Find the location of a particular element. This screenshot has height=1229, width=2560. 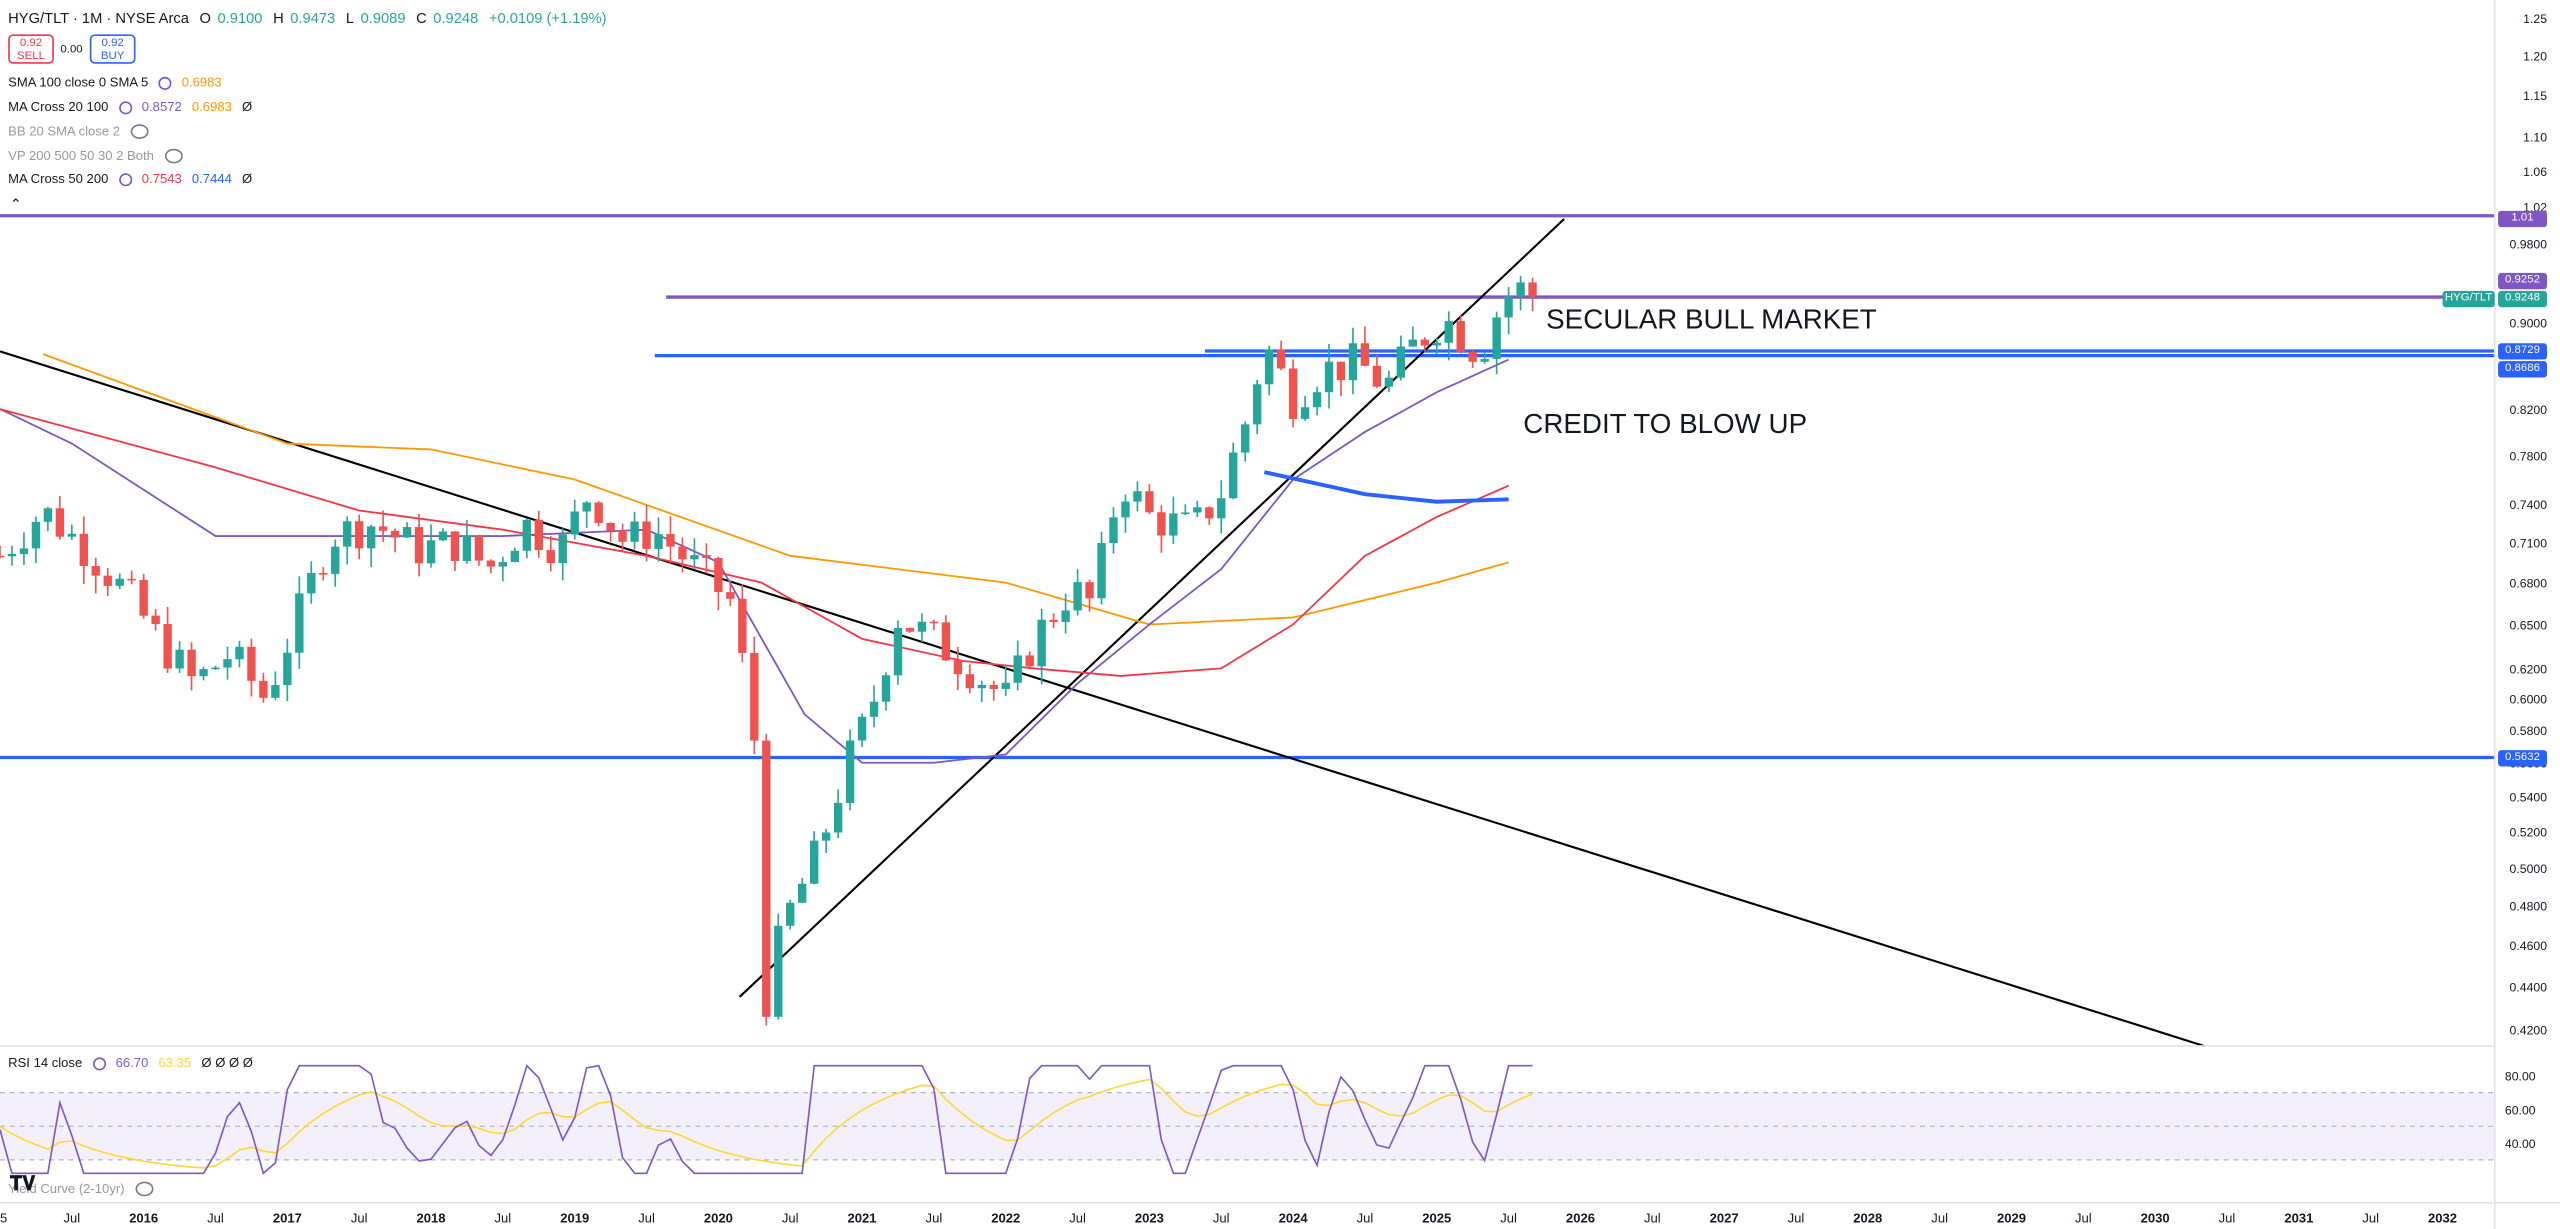

x-tick-label: 2019 is located at coordinates (574, 1217).